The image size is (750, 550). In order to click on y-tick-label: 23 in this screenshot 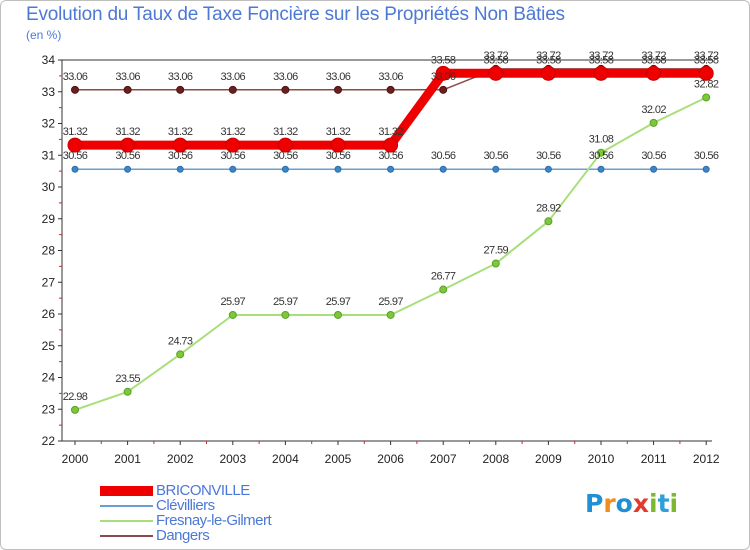, I will do `click(49, 409)`.